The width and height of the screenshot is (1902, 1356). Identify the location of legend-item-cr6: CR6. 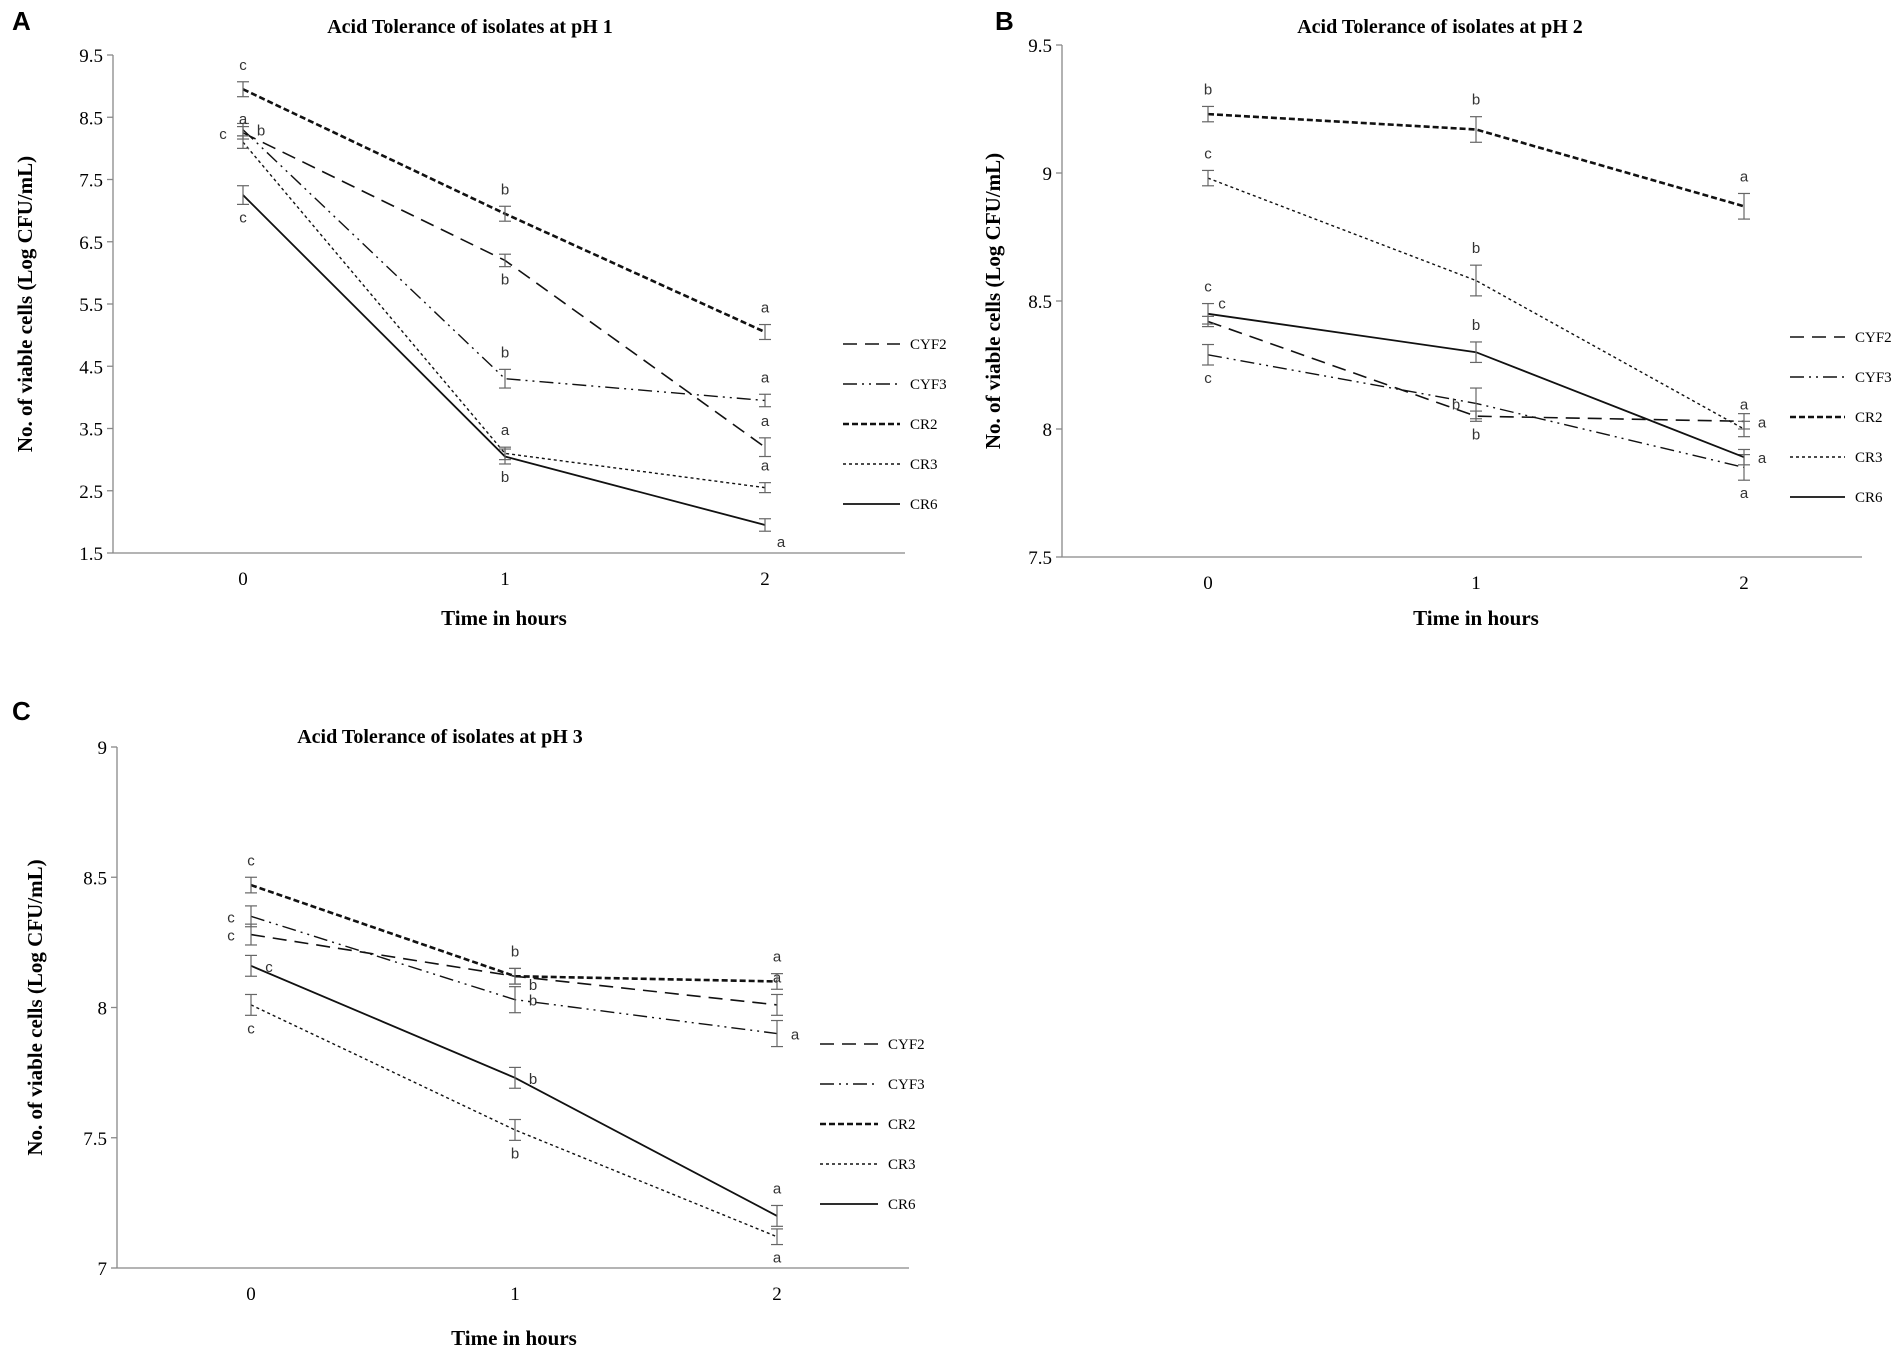
(890, 505).